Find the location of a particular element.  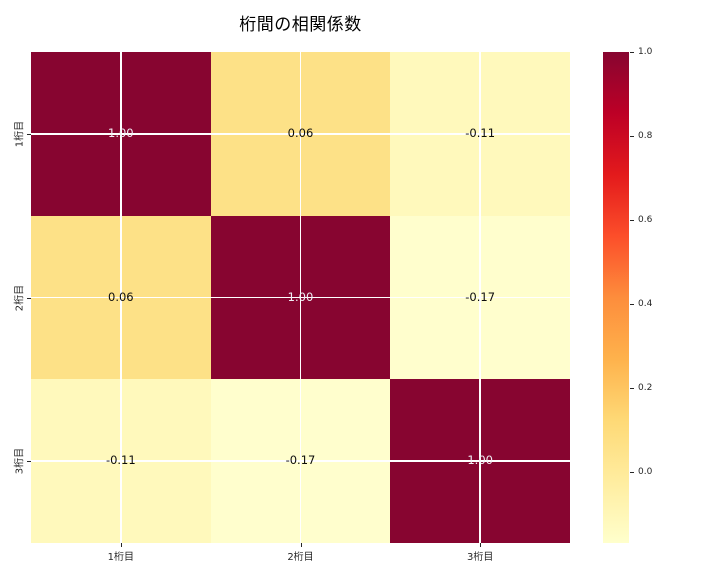

gridline-vertical is located at coordinates (480, 297).